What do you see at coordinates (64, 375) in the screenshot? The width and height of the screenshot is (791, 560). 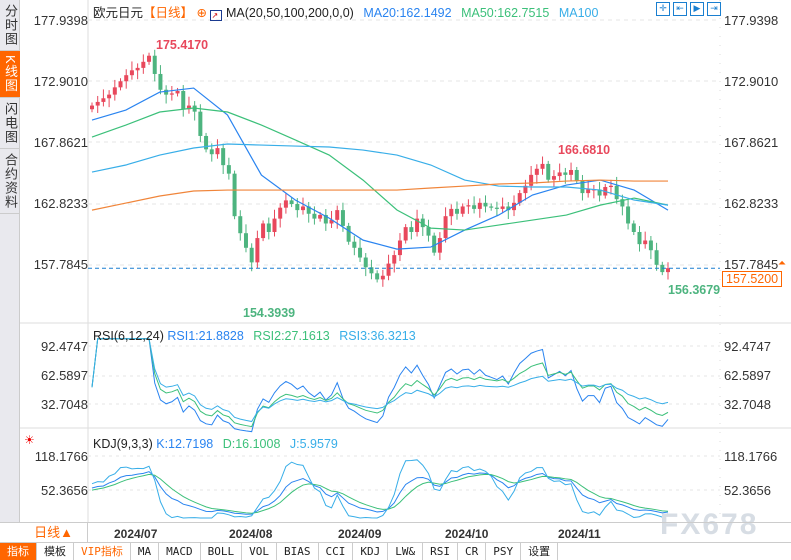 I see `rsi-axis-label: 62.5897` at bounding box center [64, 375].